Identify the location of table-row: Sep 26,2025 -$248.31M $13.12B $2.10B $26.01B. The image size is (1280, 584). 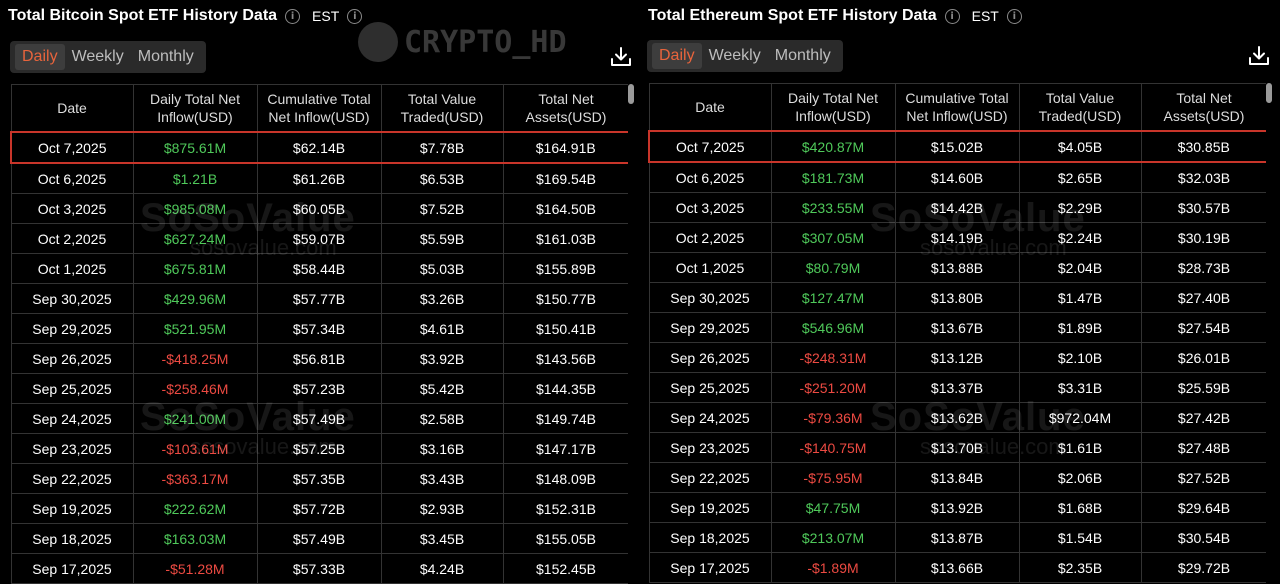
(957, 357).